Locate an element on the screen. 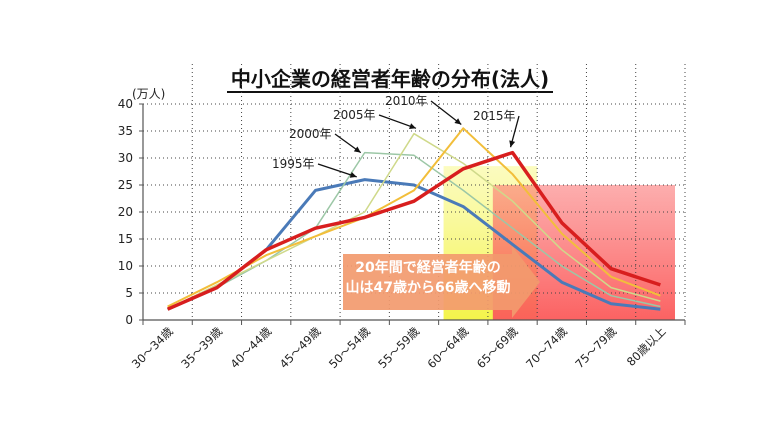  y-tick-label: 15 is located at coordinates (125, 239).